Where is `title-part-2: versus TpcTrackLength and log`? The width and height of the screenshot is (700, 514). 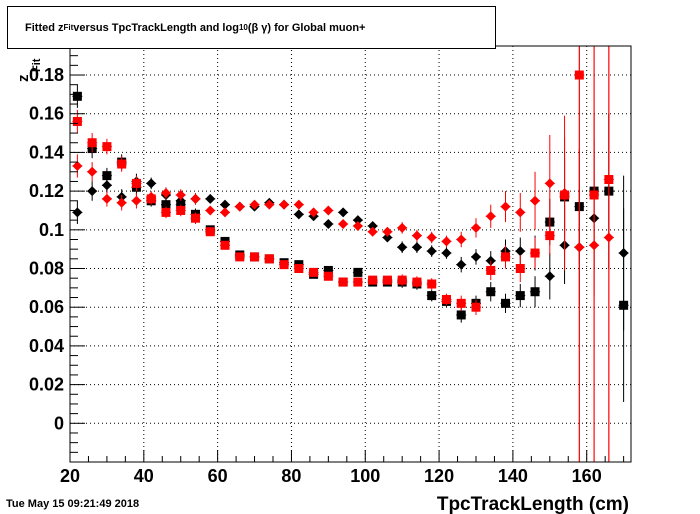
title-part-2: versus TpcTrackLength and log is located at coordinates (156, 27).